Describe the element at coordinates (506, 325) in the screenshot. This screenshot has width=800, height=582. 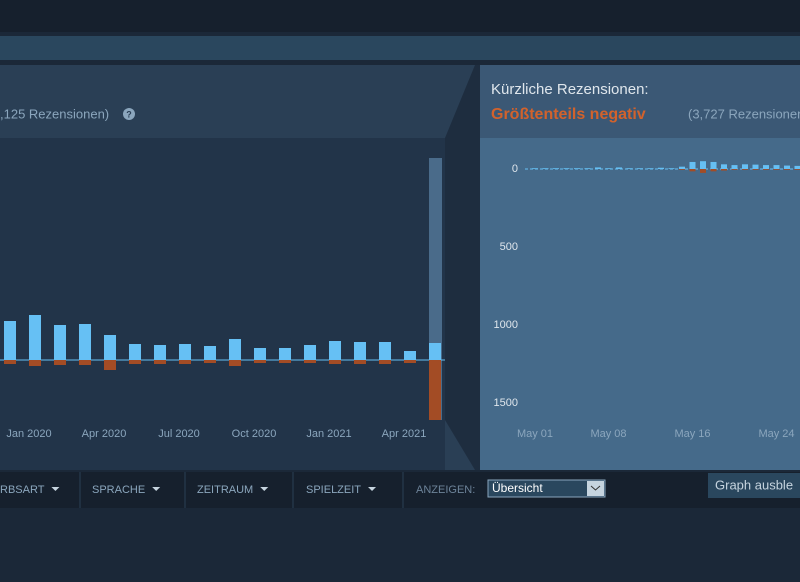
I see `y-tick-label: 1000` at that location.